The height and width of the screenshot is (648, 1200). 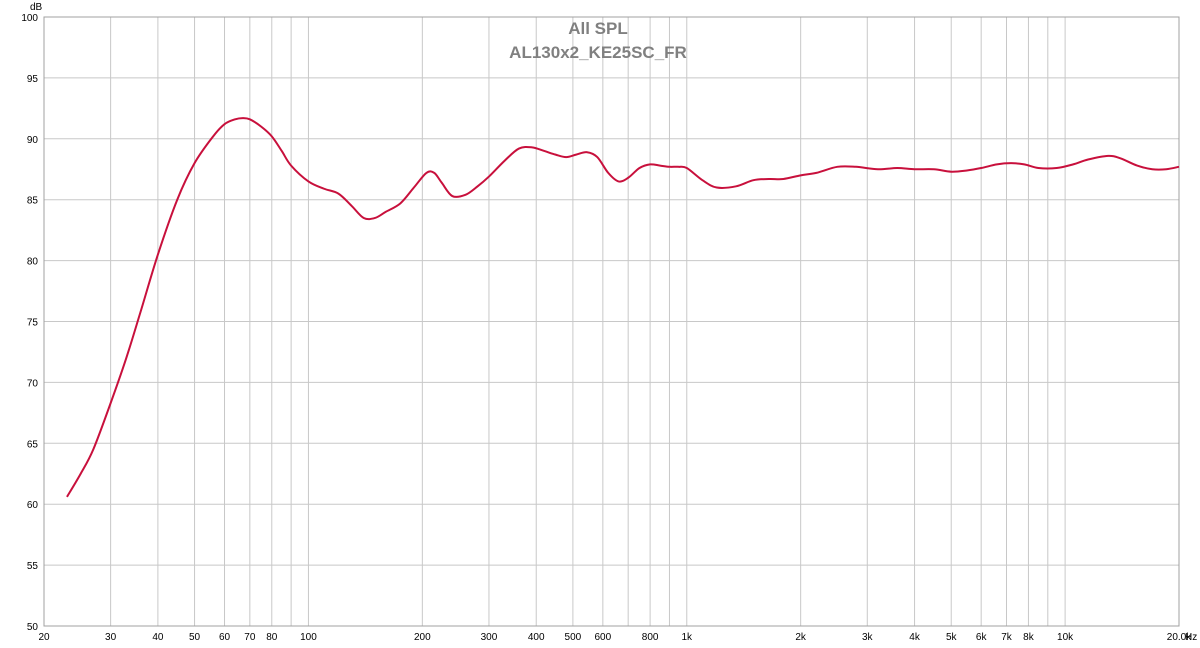 What do you see at coordinates (687, 637) in the screenshot?
I see `x-tick-label: 1k` at bounding box center [687, 637].